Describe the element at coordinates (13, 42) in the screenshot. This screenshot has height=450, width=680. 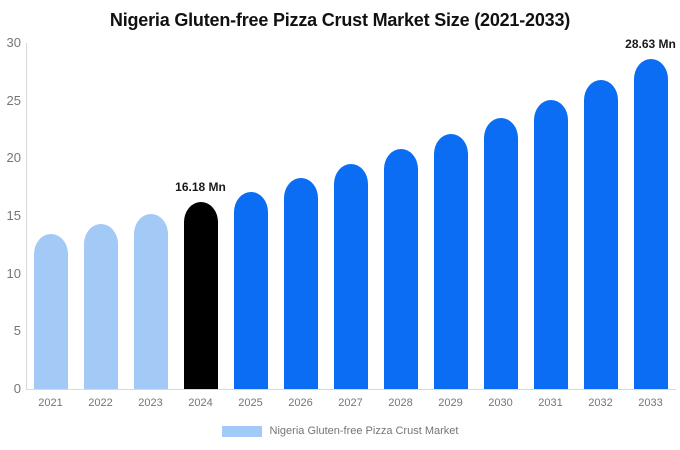
I see `y-tick-label: 30` at that location.